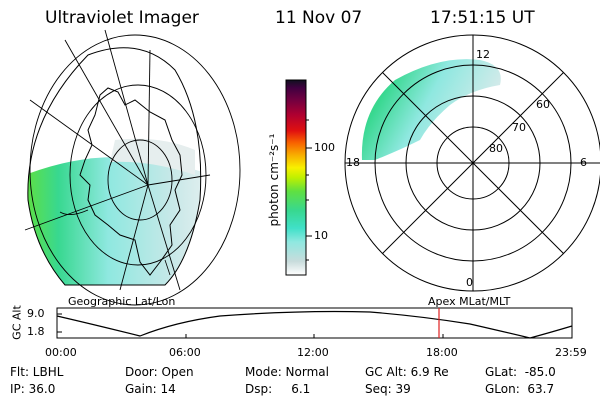 The image size is (600, 400). I want to click on time-tick-1800: 18:00, so click(442, 352).